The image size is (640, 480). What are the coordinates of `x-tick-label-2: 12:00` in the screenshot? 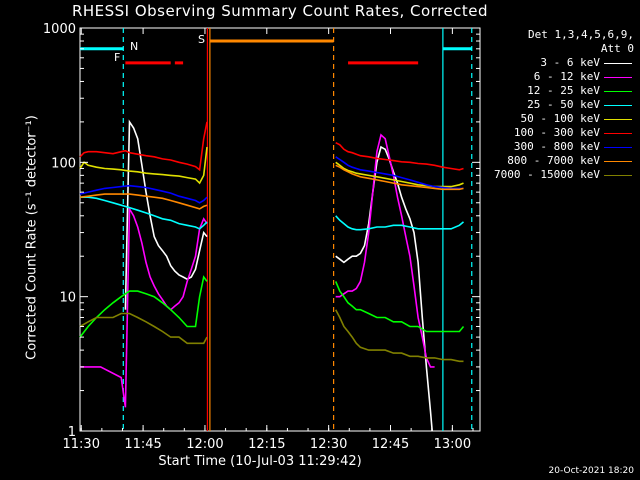 It's located at (204, 444).